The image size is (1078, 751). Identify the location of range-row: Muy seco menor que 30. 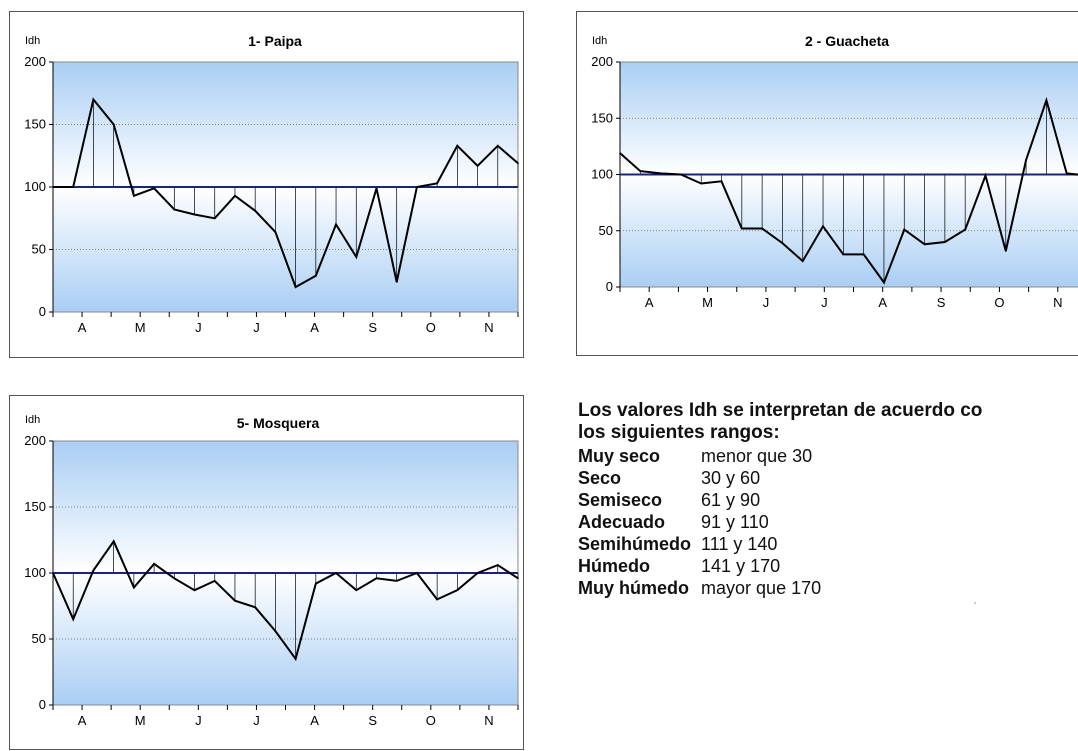
(699, 456).